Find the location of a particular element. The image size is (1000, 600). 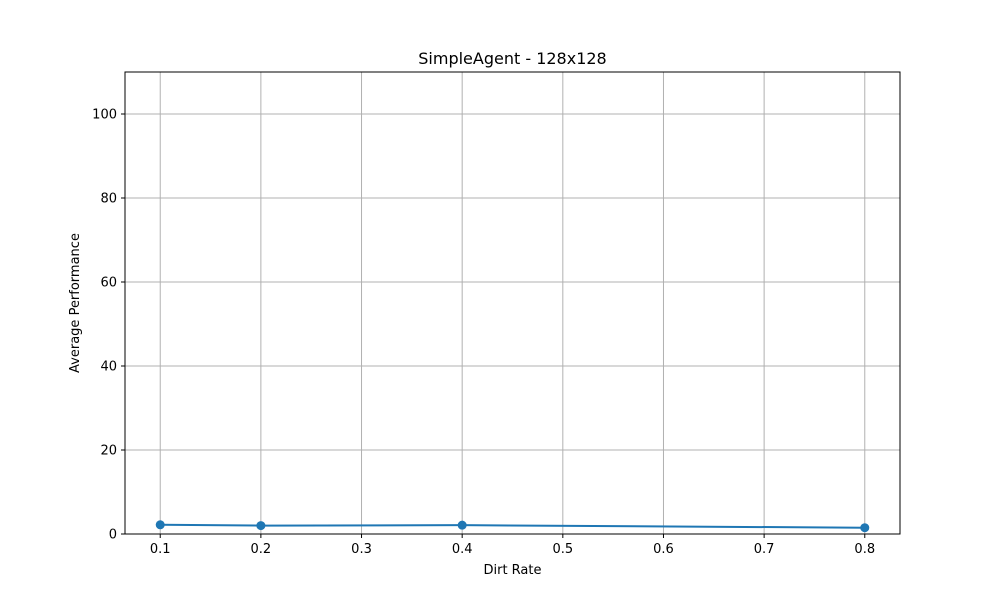

y-tick-label: 60 is located at coordinates (108, 283).